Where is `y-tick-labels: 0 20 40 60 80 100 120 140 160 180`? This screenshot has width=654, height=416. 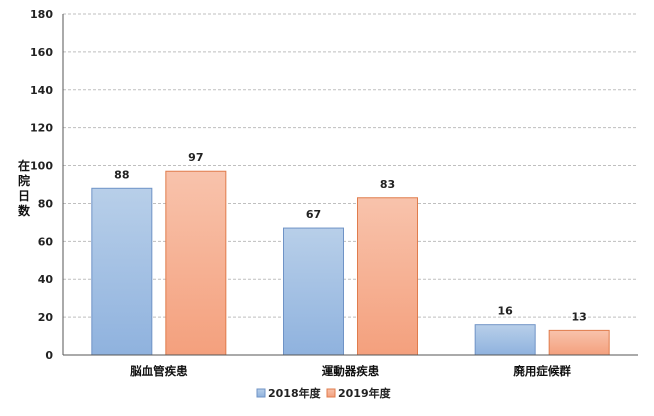
y-tick-labels: 0 20 40 60 80 100 120 140 160 180 is located at coordinates (41, 185).